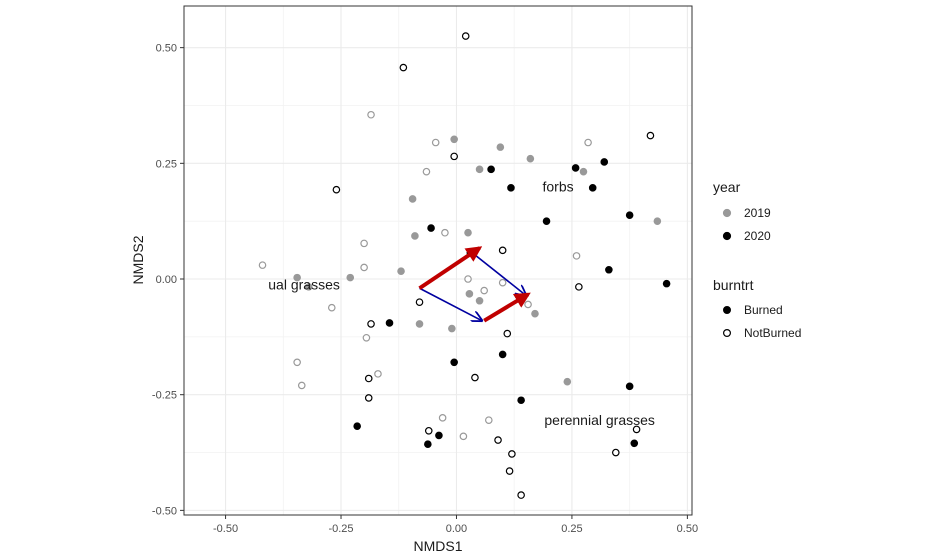 The height and width of the screenshot is (560, 941). I want to click on y-tick-label: 0.25, so click(166, 164).